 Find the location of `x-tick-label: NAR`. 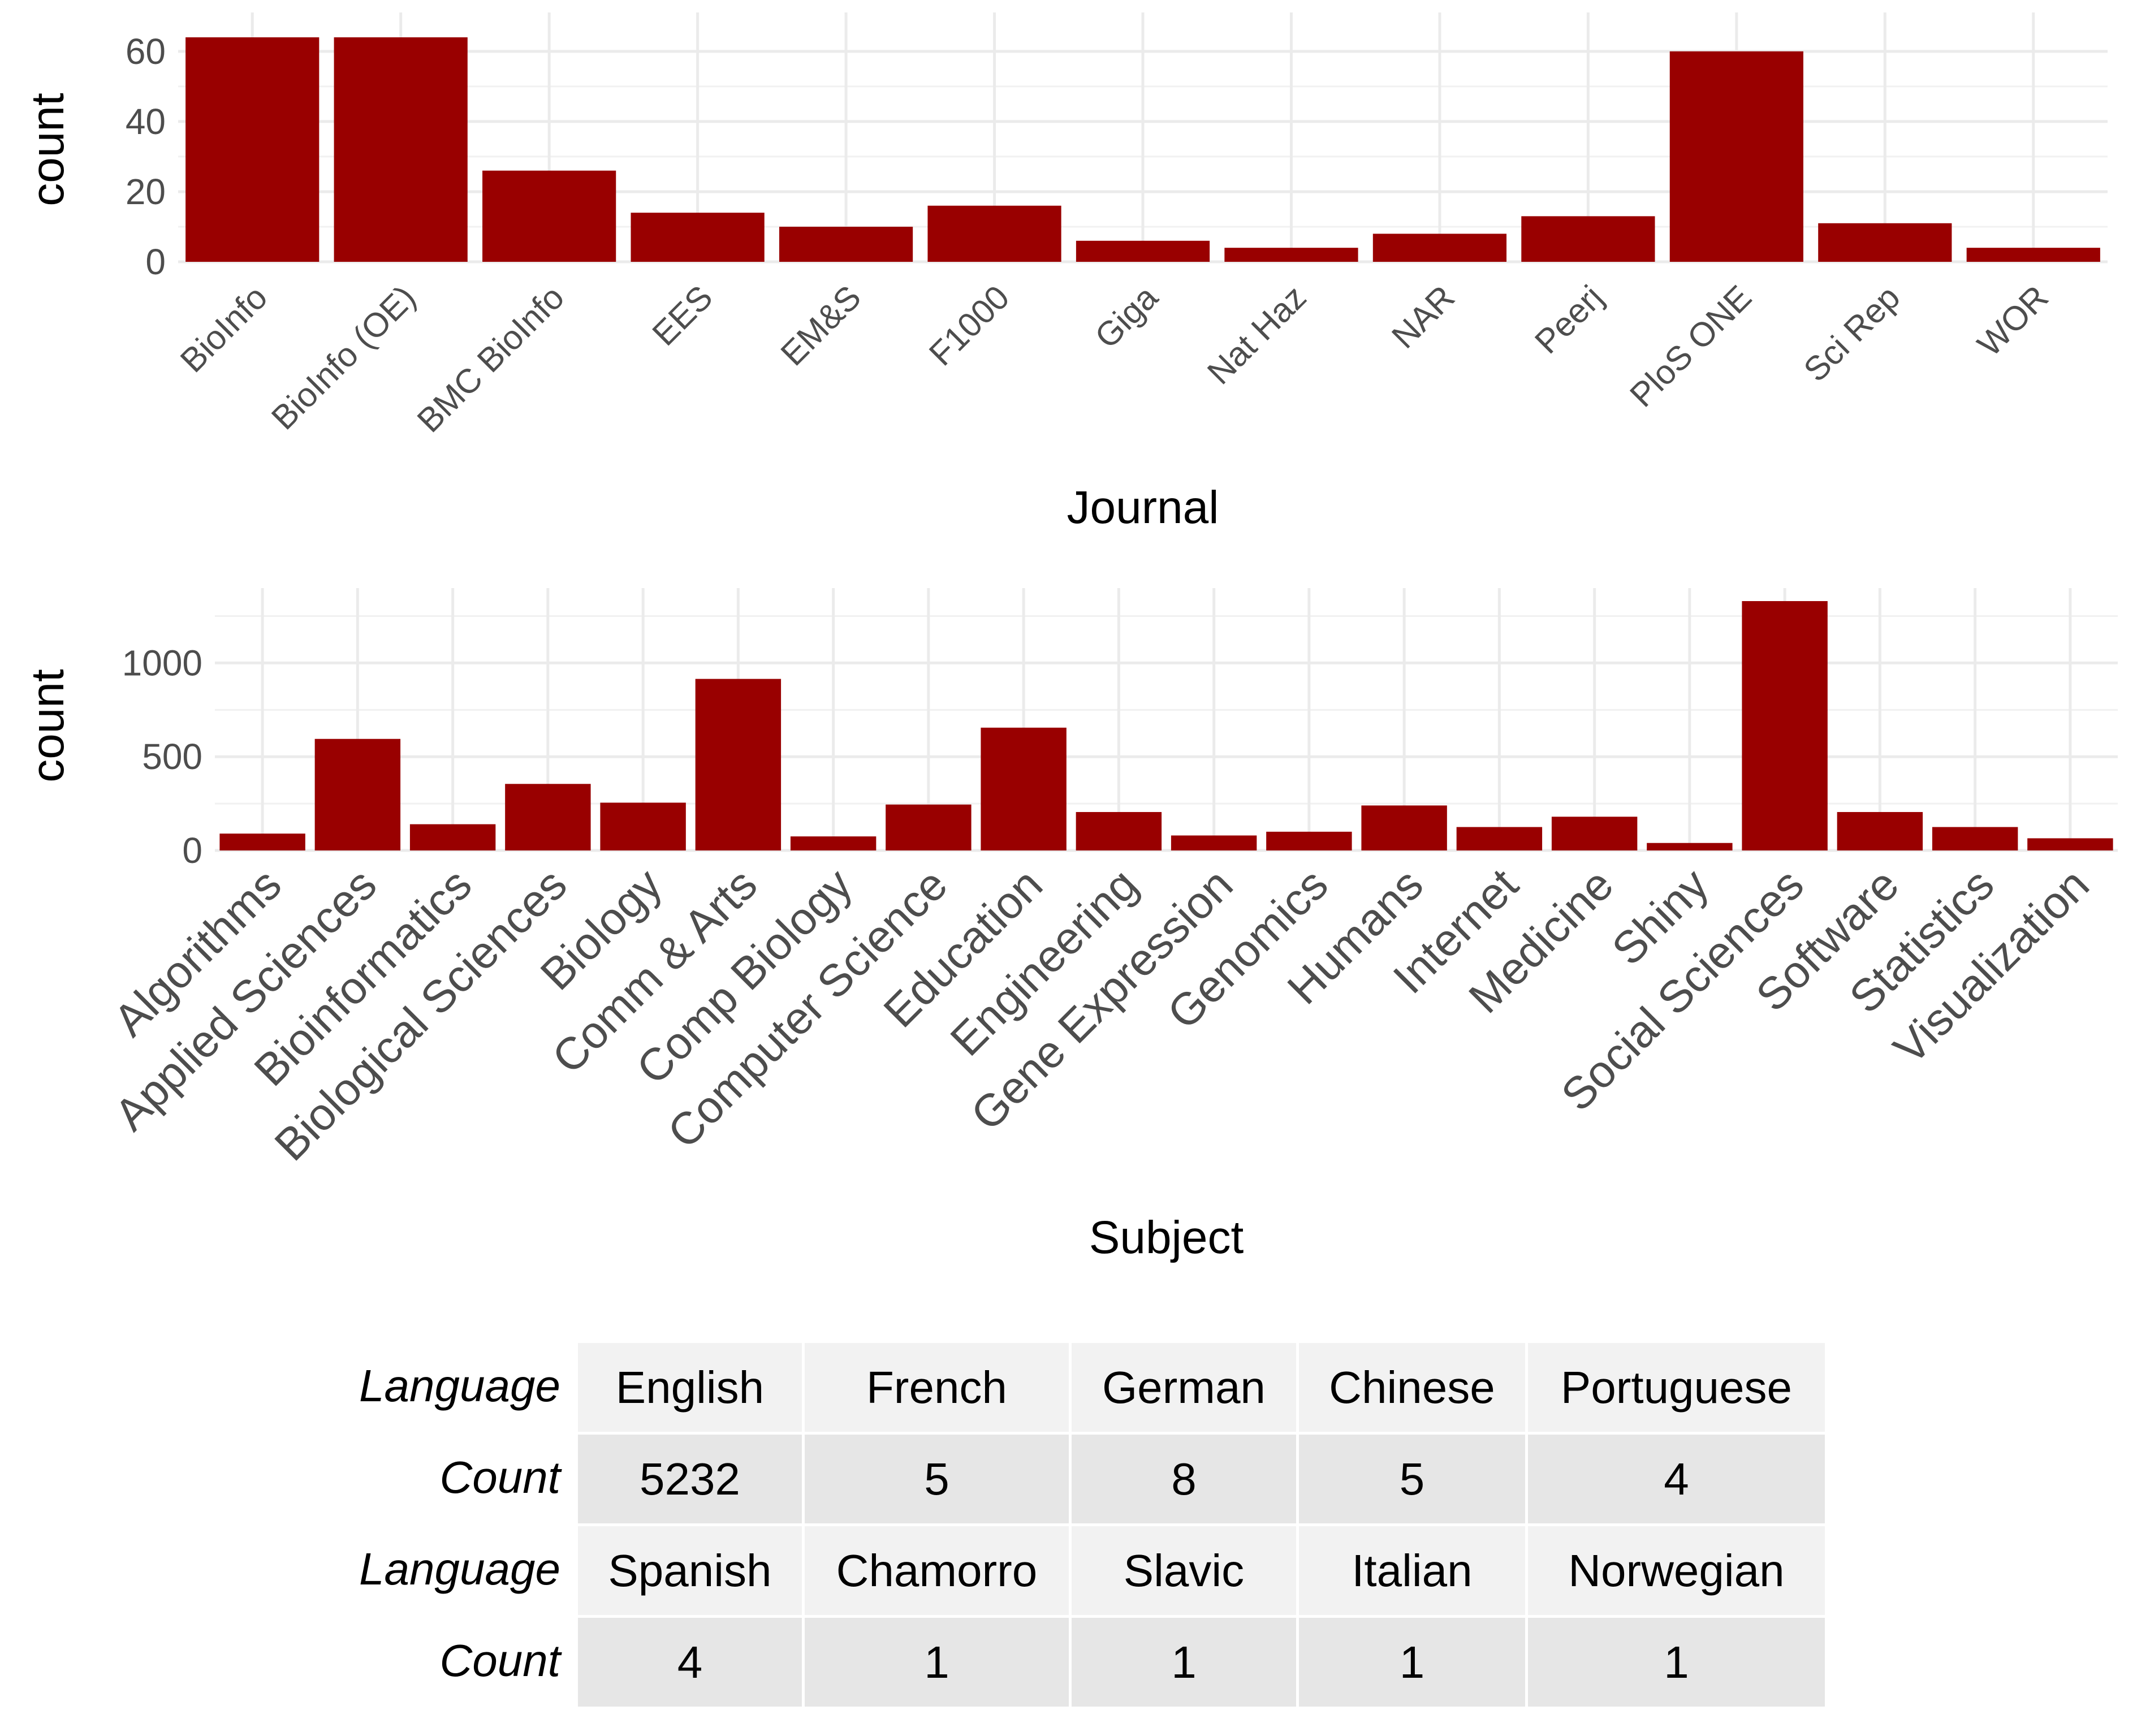

x-tick-label: NAR is located at coordinates (1423, 317).